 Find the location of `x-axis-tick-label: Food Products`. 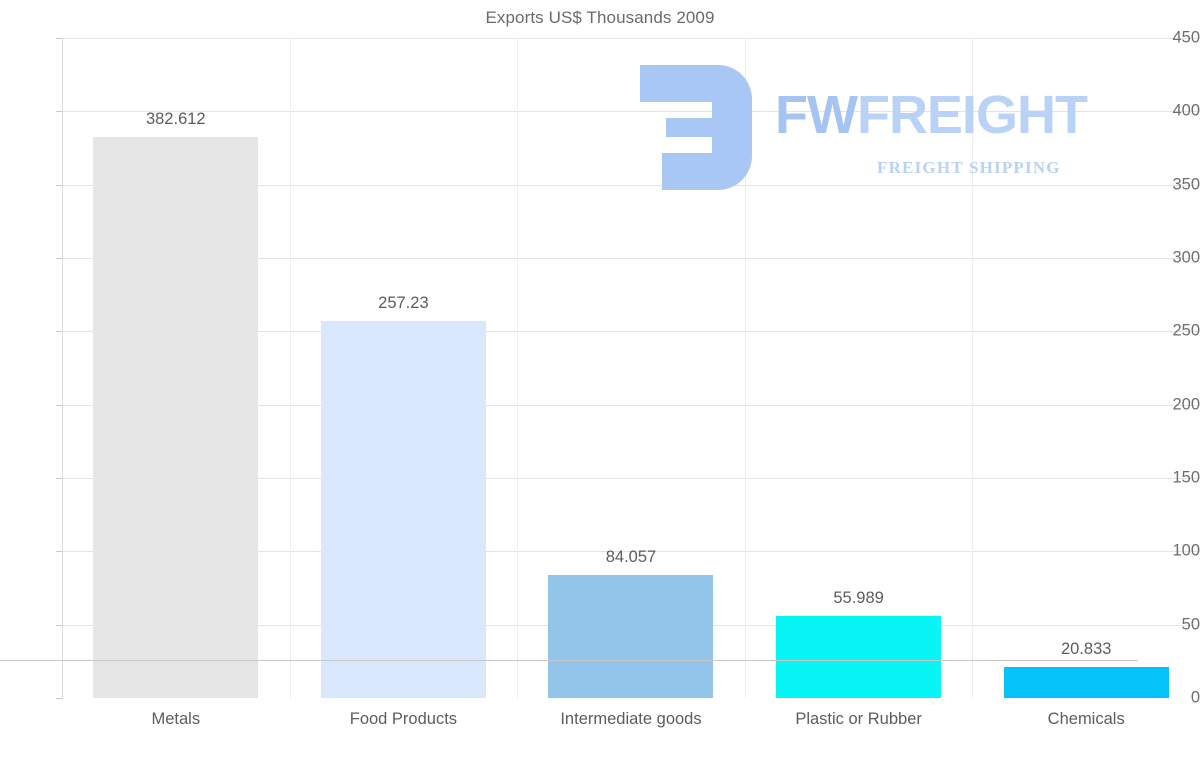

x-axis-tick-label: Food Products is located at coordinates (403, 719).